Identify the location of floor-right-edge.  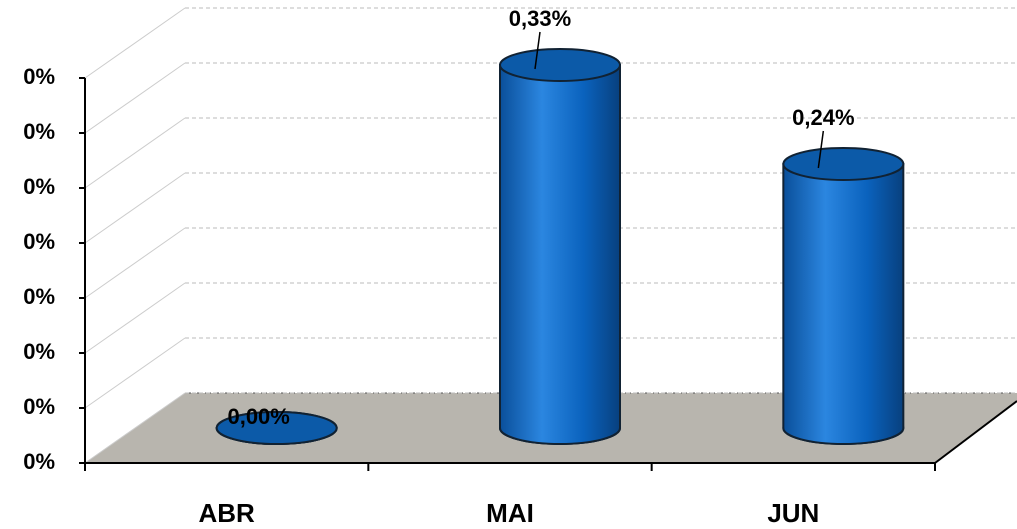
(975, 432).